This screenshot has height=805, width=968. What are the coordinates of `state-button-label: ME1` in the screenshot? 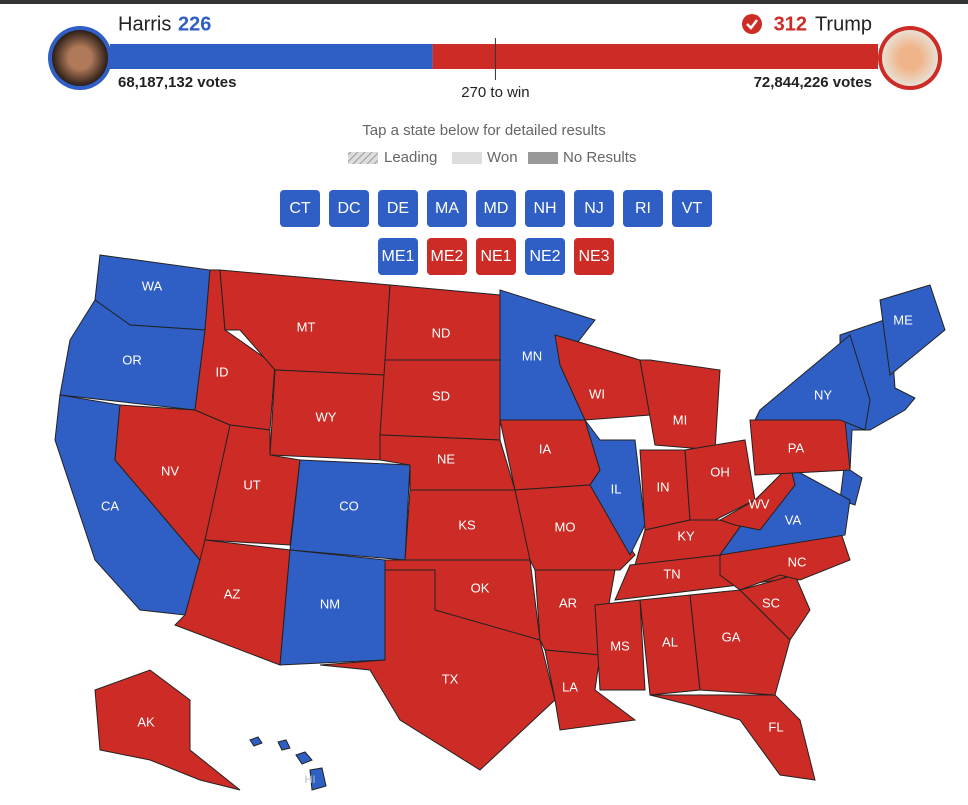 It's located at (398, 256).